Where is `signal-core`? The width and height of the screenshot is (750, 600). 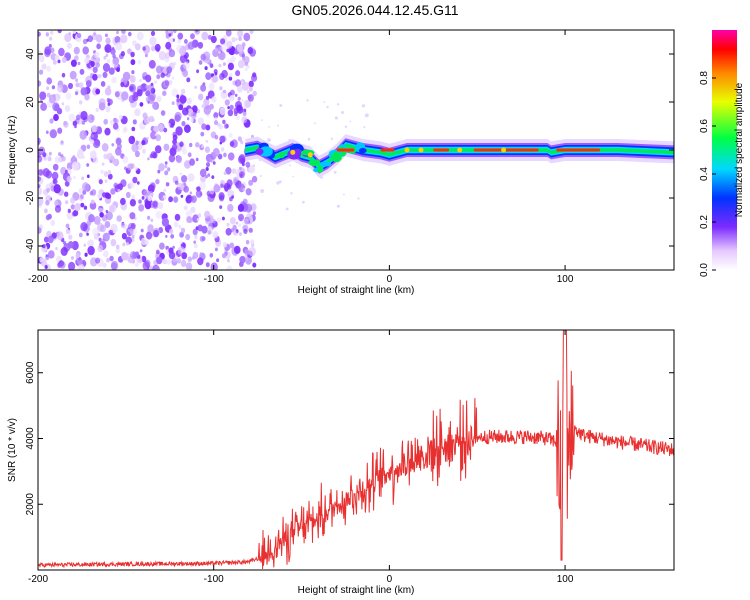 signal-core is located at coordinates (345, 150).